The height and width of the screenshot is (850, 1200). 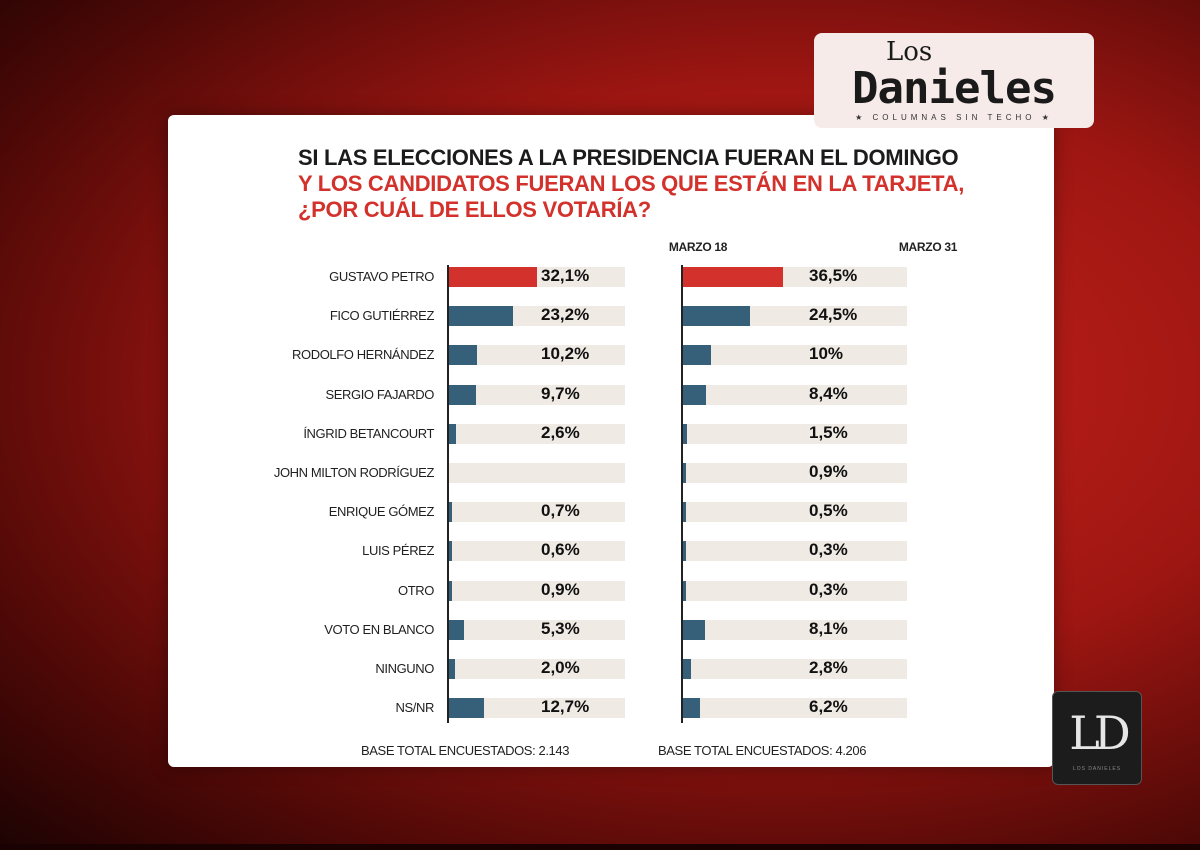 I want to click on title-line-3: ¿POR CUÁL DE ELLOS VOTARÍA?, so click(x=474, y=209).